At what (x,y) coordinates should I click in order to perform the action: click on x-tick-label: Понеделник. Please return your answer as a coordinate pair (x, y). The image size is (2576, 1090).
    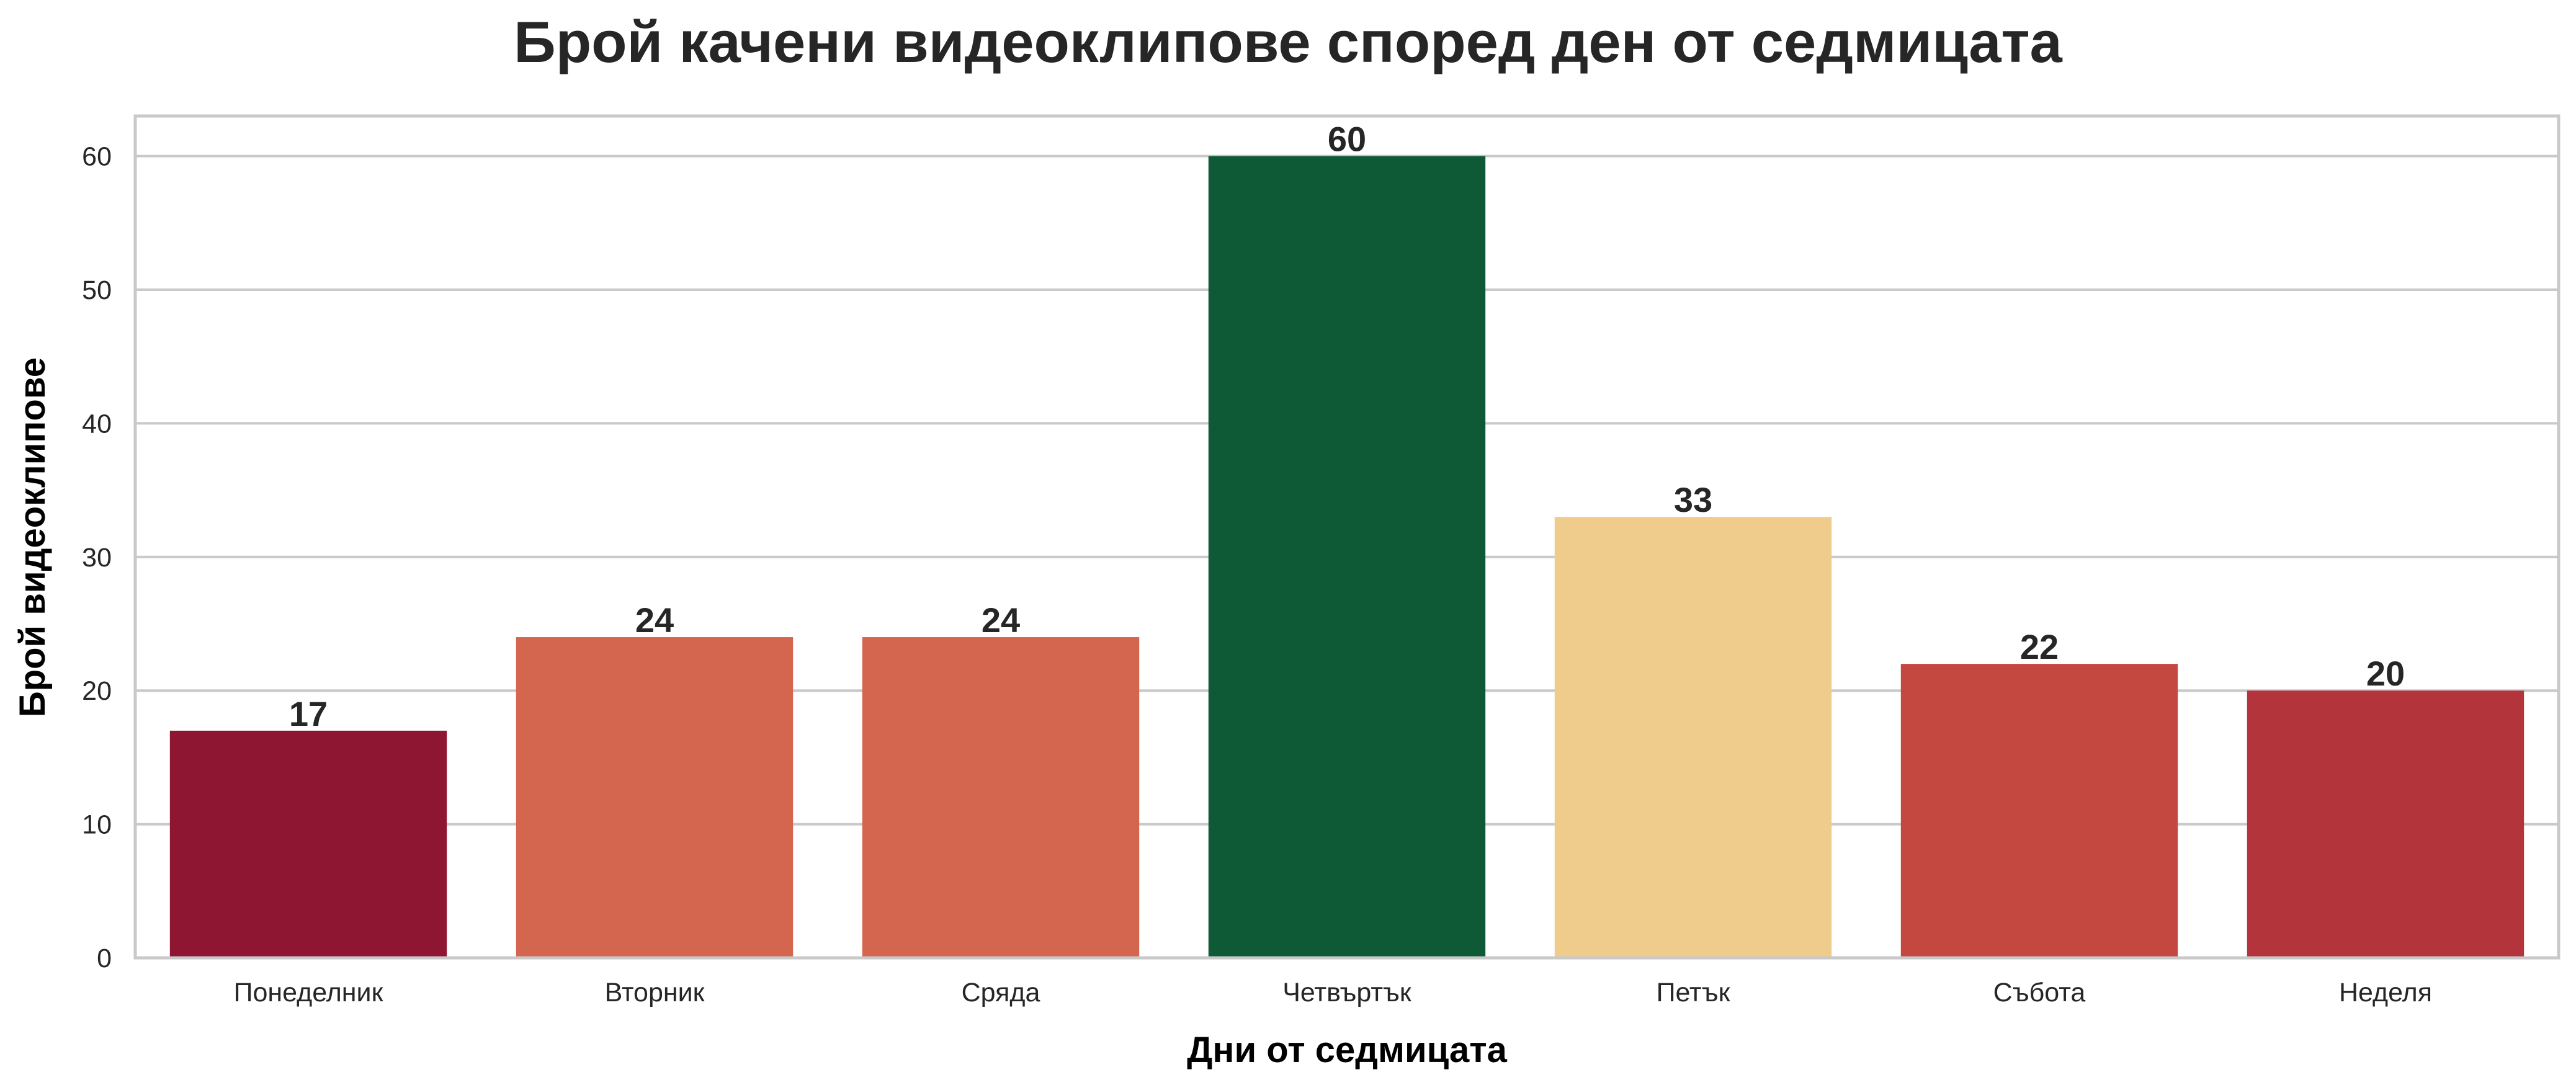
    Looking at the image, I should click on (309, 992).